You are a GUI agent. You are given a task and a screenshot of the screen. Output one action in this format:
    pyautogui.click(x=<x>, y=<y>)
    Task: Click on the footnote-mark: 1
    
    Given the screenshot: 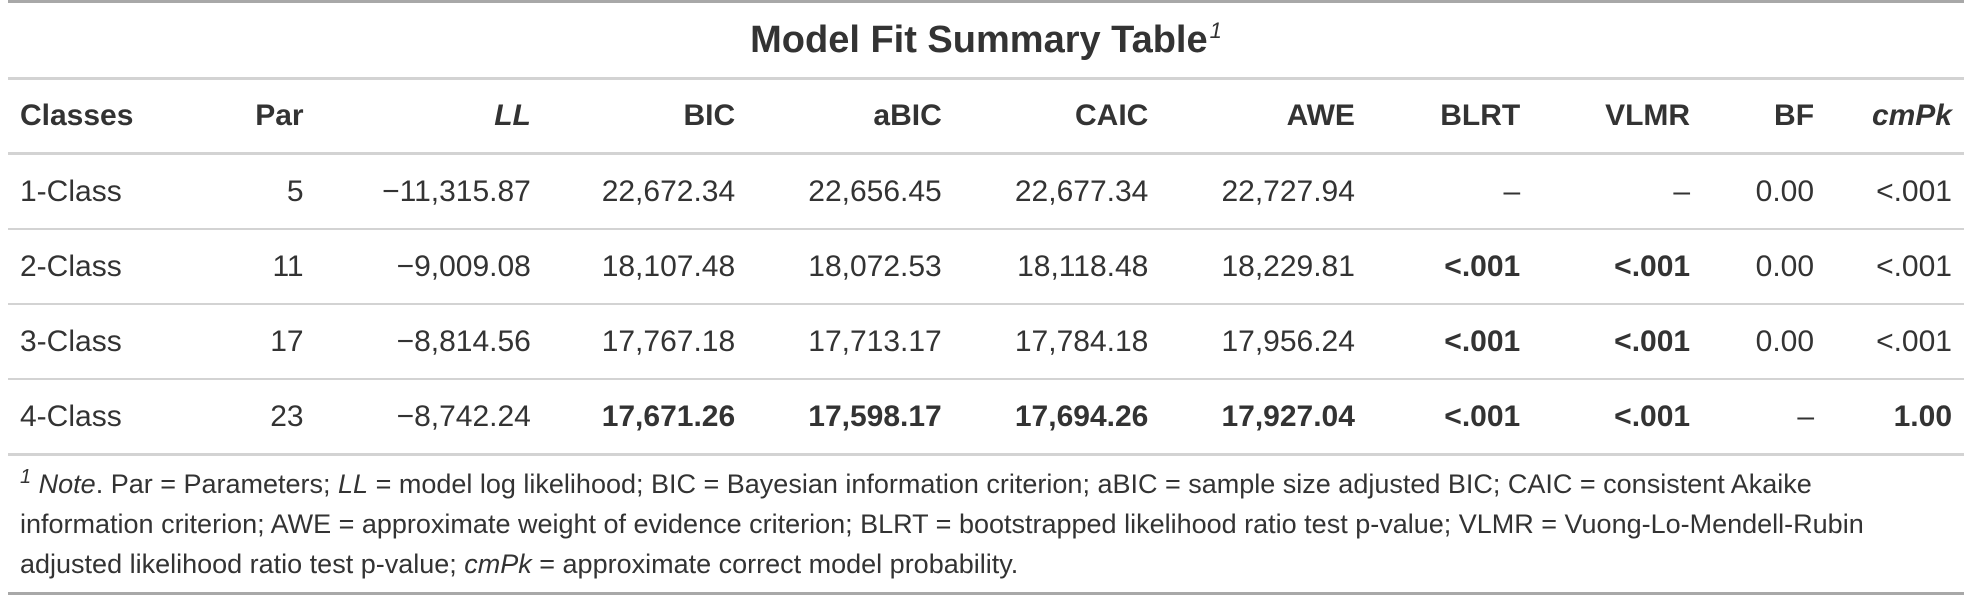 What is the action you would take?
    pyautogui.click(x=26, y=477)
    